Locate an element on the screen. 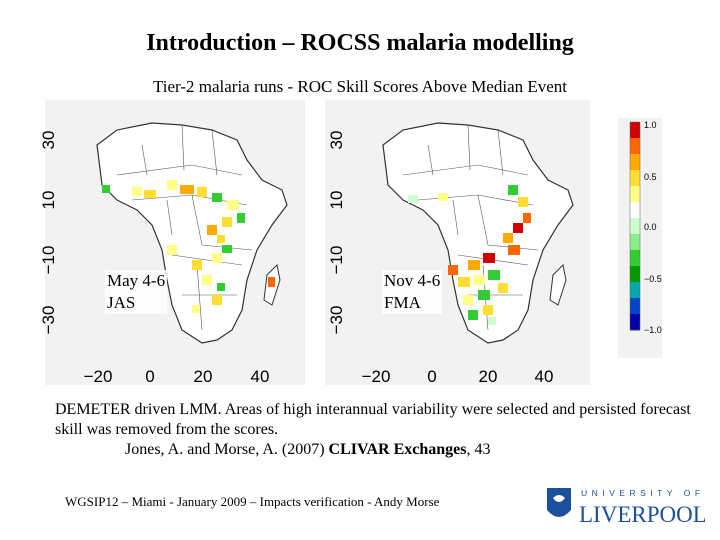 This screenshot has height=540, width=720. colorbar-tick: 0.5 is located at coordinates (650, 177).